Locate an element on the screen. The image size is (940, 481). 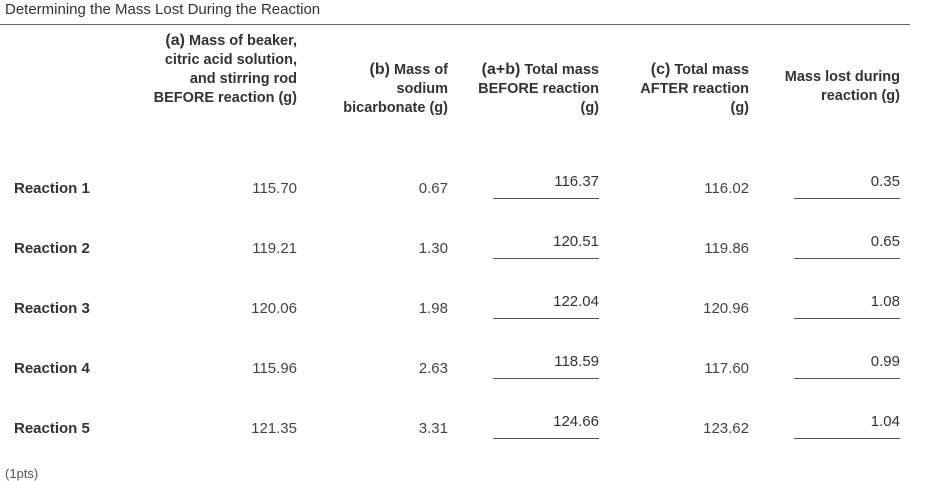
row-label-reaction-5: Reaction 5 is located at coordinates (52, 428).